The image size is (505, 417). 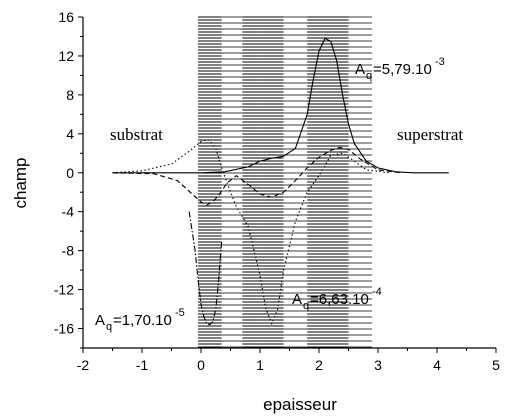 I want to click on annotation-aq-2: A q =6,63.10 -4, so click(x=337, y=299).